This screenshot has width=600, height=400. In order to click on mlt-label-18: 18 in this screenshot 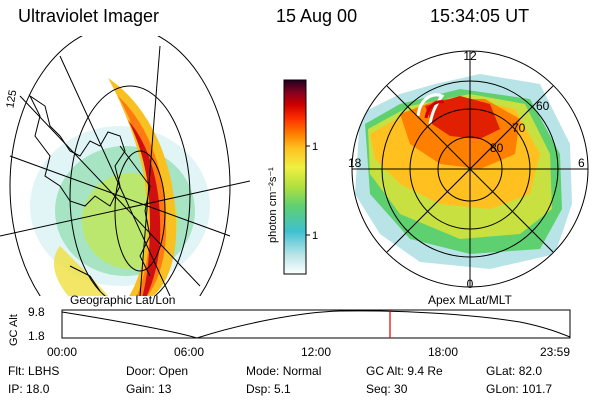, I will do `click(355, 163)`.